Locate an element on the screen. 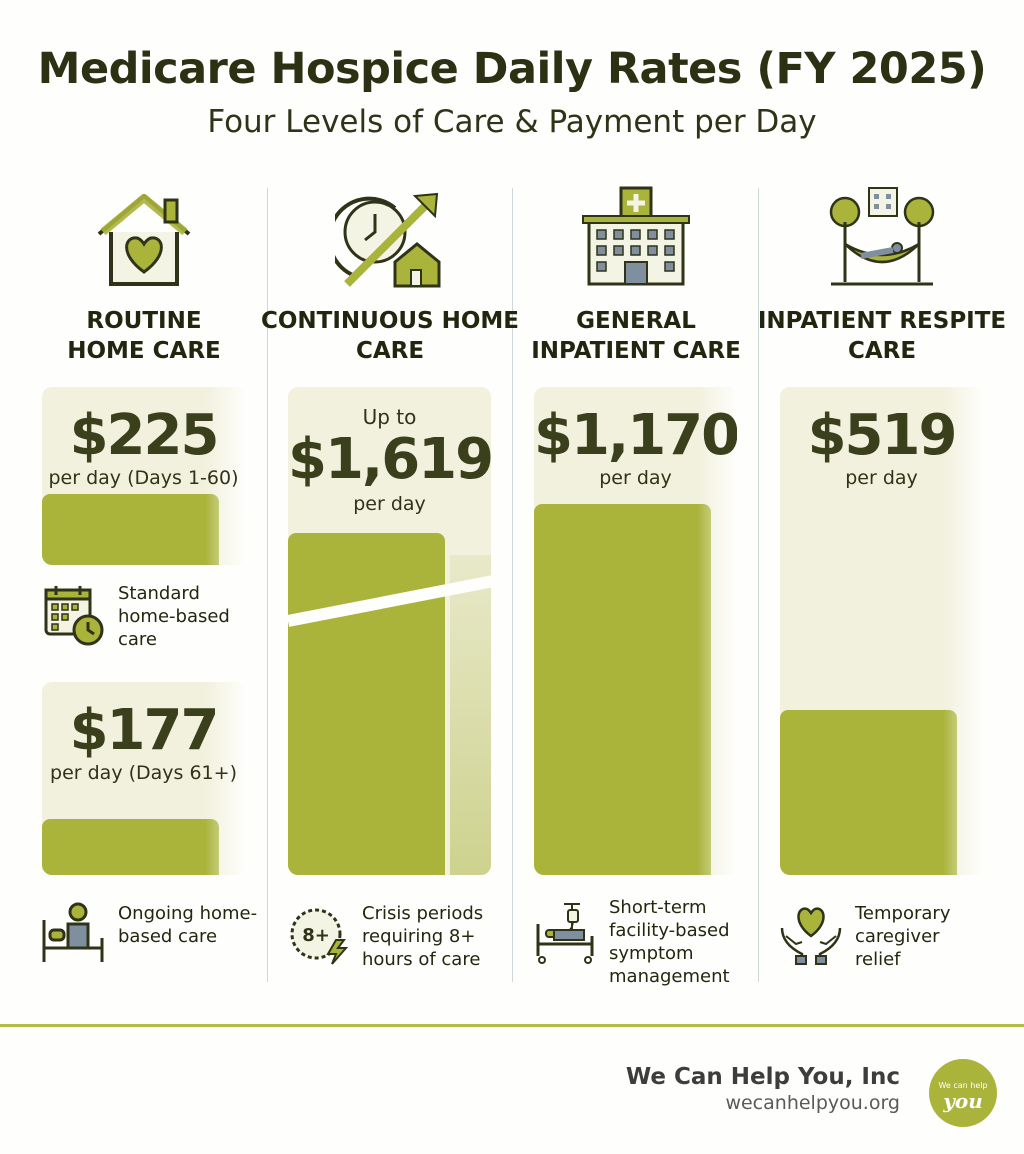 This screenshot has height=1154, width=1024. brand-logo: We can help you is located at coordinates (963, 1093).